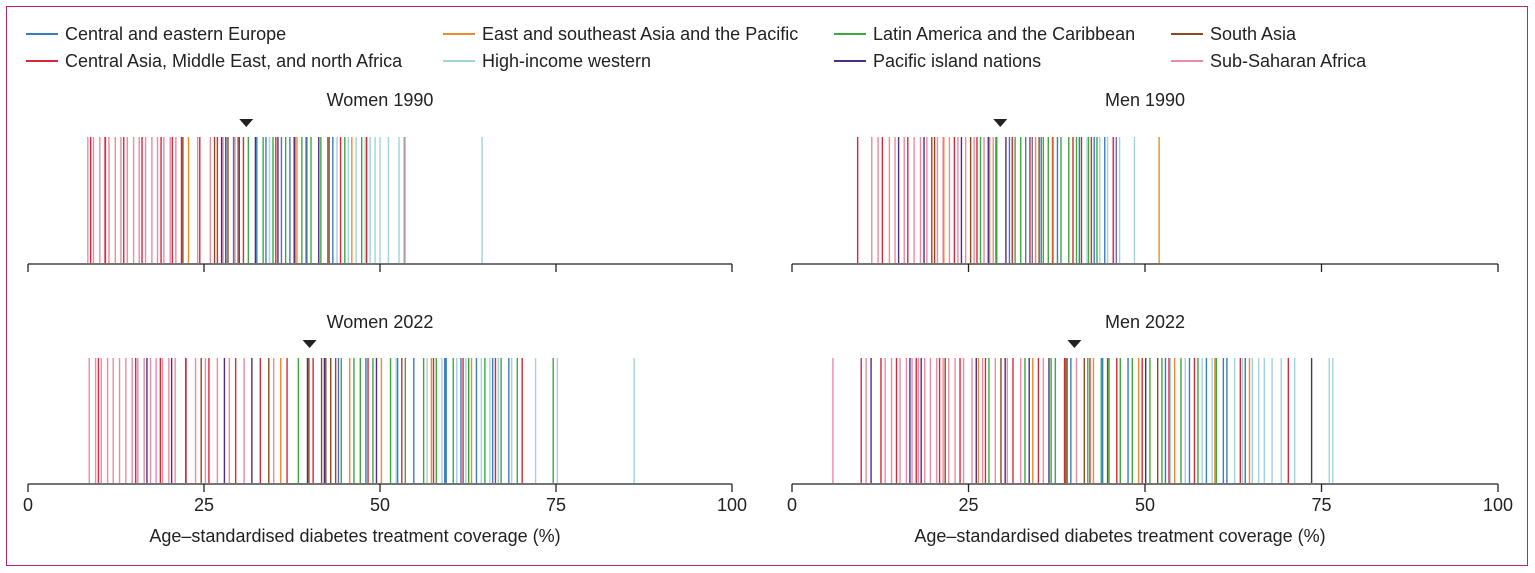 This screenshot has width=1535, height=573. What do you see at coordinates (1145, 322) in the screenshot?
I see `panel-title: Men 2022` at bounding box center [1145, 322].